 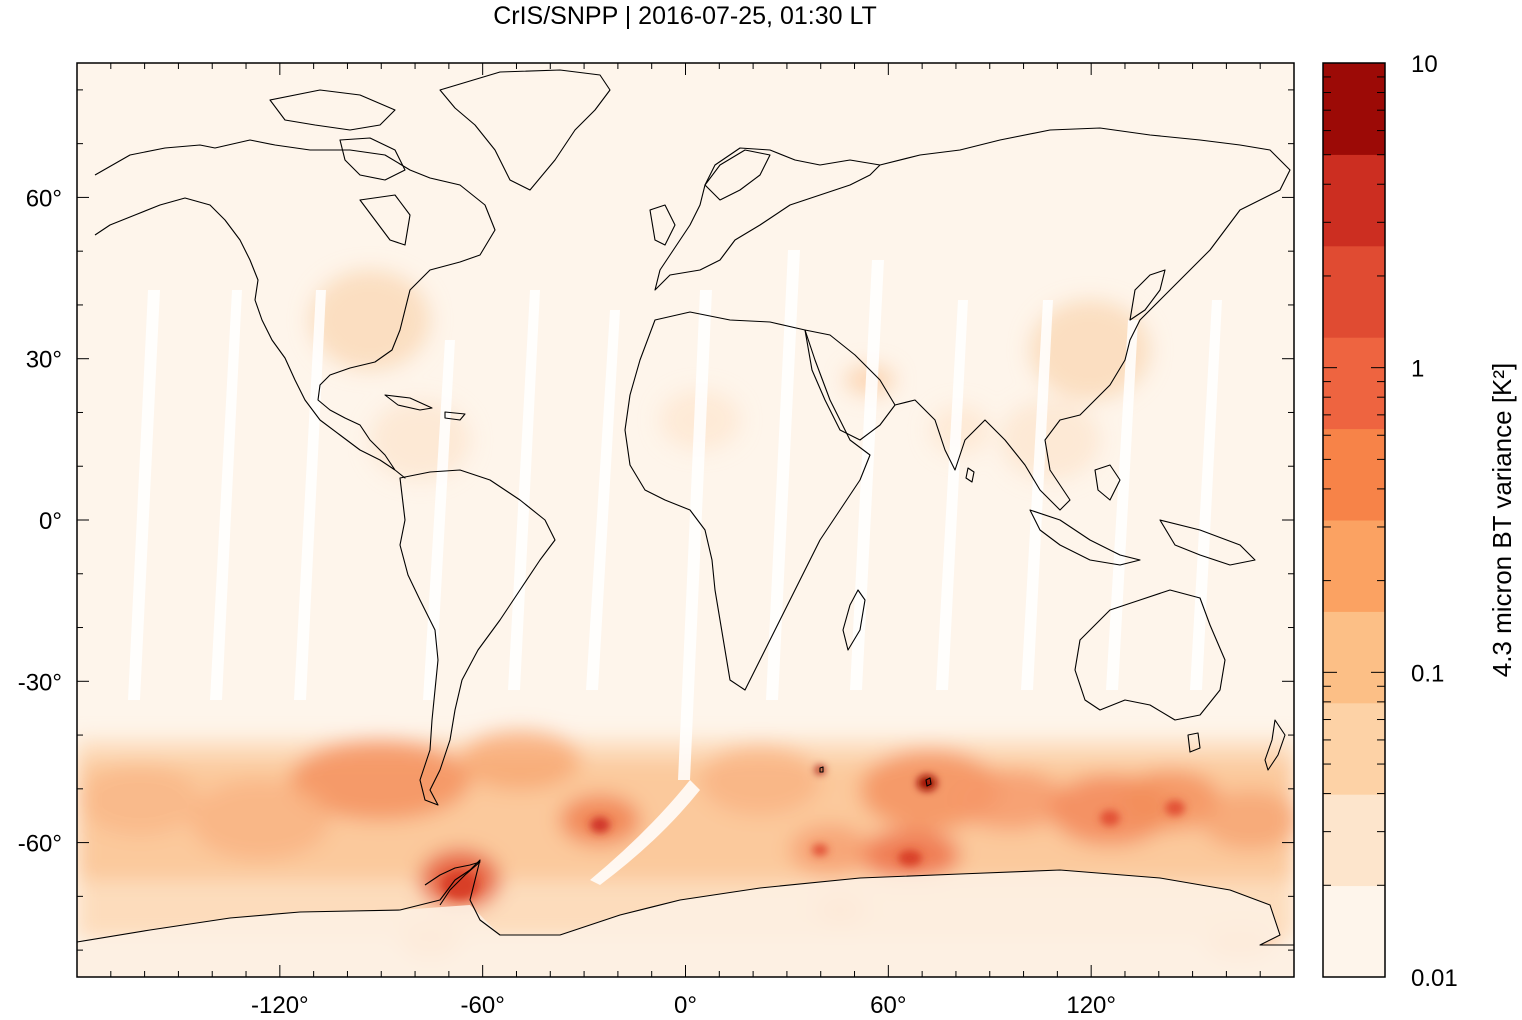 I want to click on plot-title: CrIS/SNPP | 2016-07-25, 01:30 LT, so click(x=685, y=16).